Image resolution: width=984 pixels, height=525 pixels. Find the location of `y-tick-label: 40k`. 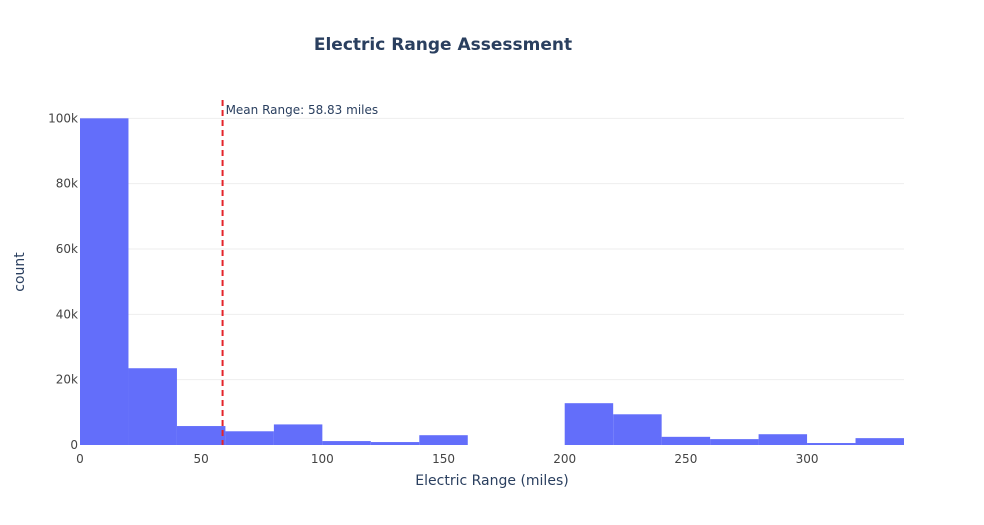

y-tick-label: 40k is located at coordinates (67, 314).